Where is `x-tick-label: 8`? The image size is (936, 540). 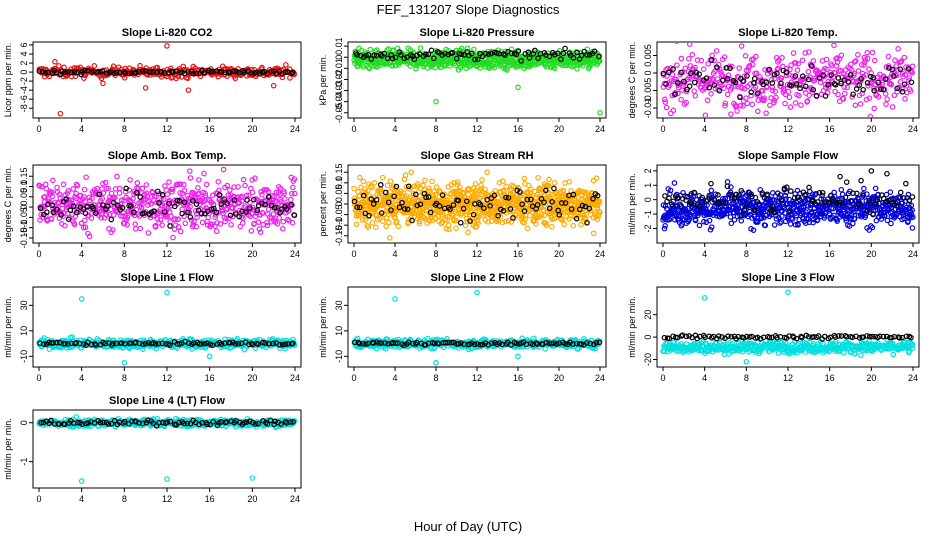 x-tick-label: 8 is located at coordinates (124, 378).